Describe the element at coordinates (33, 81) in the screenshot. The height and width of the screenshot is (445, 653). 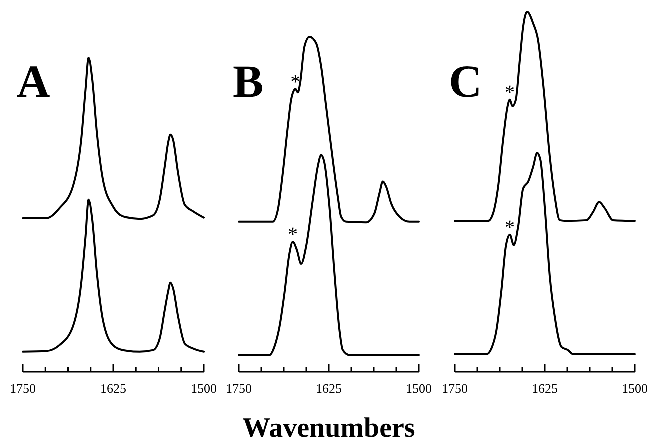
I see `chart-title: A` at that location.